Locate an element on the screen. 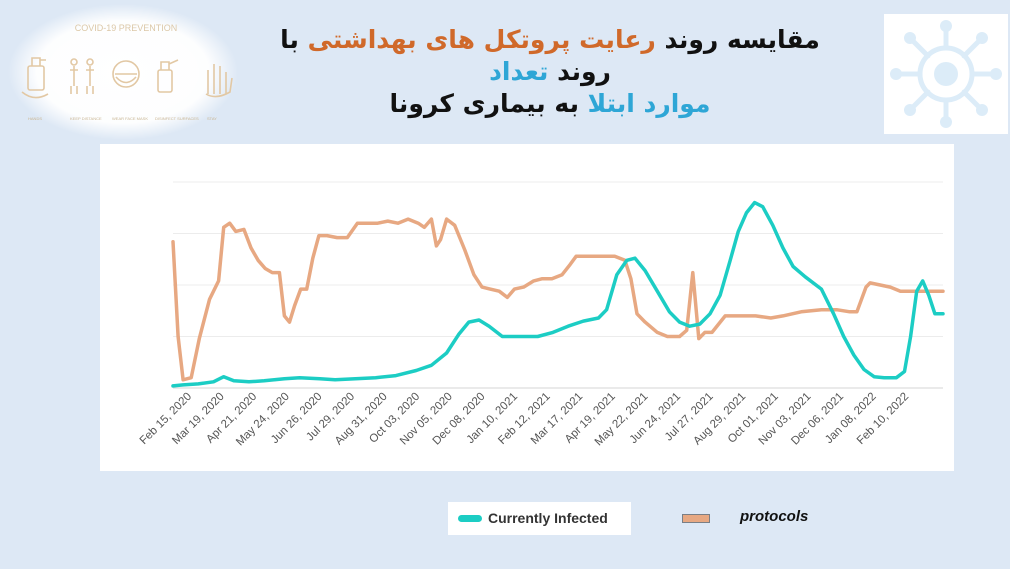 This screenshot has width=1010, height=569. social-distance-icon is located at coordinates (82, 76).